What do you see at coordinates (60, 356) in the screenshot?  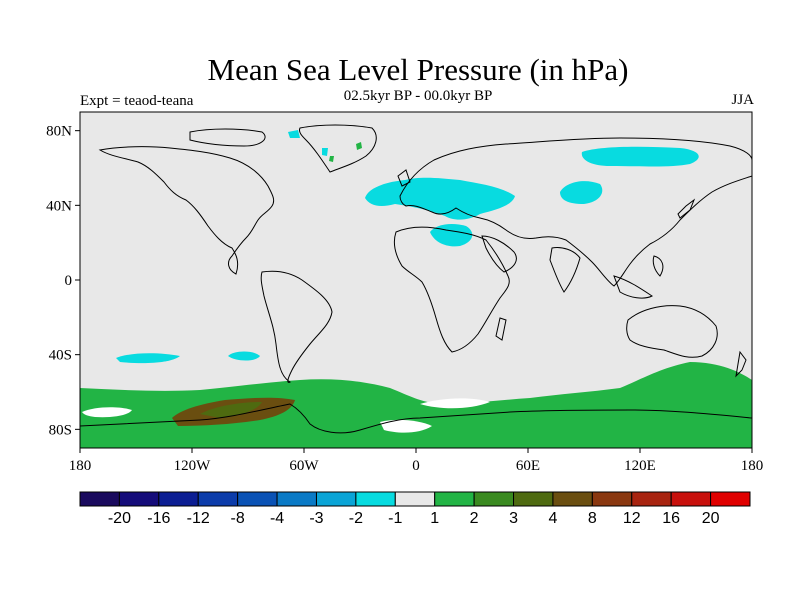 I see `lat-tick-label: 40S` at bounding box center [60, 356].